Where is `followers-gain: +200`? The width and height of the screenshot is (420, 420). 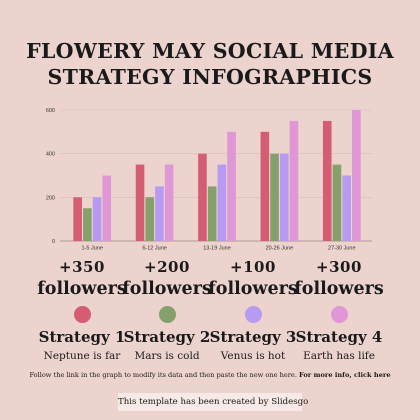 followers-gain: +200 is located at coordinates (167, 267).